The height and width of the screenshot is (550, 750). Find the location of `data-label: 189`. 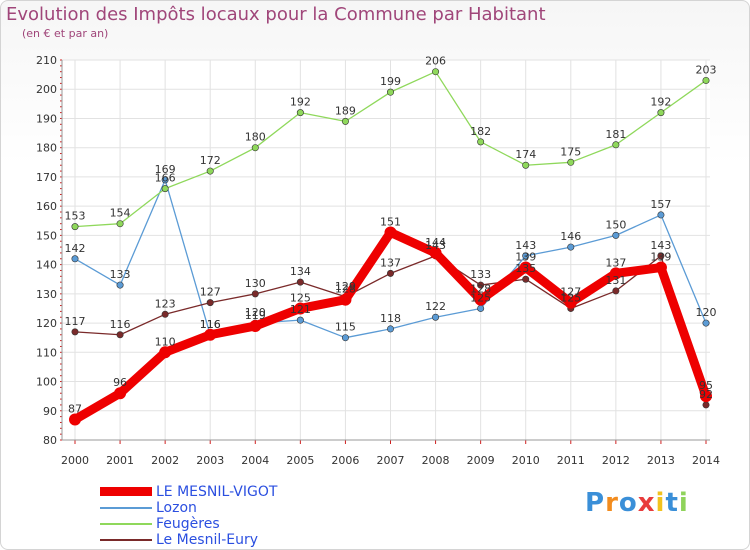

data-label: 189 is located at coordinates (345, 110).